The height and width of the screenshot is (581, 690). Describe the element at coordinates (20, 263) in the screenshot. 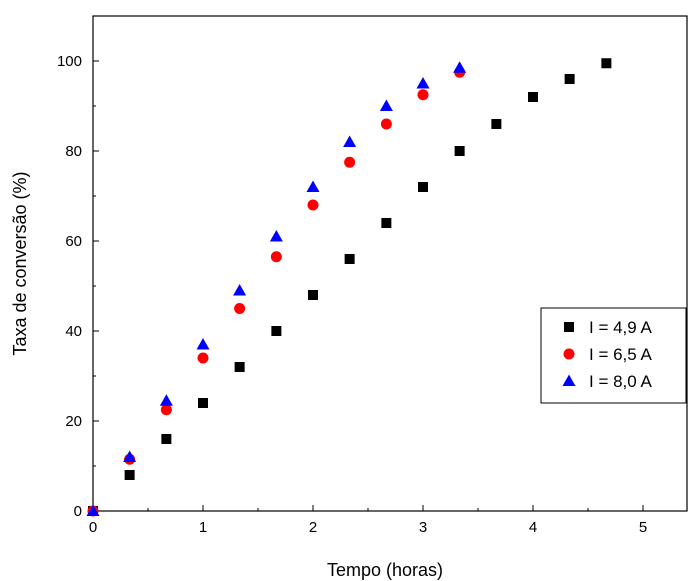

I see `y-axis-title: Taxa de conversão (%)` at that location.